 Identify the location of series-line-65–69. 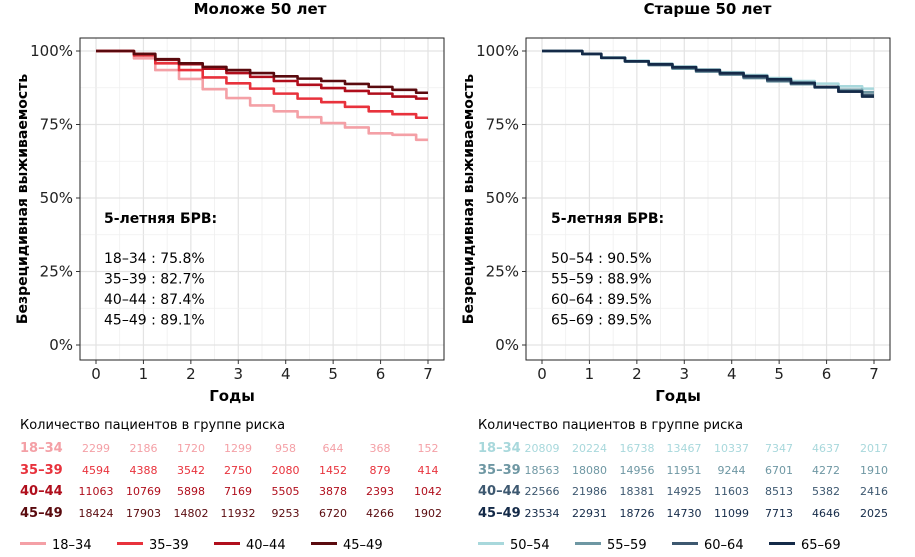
(708, 73).